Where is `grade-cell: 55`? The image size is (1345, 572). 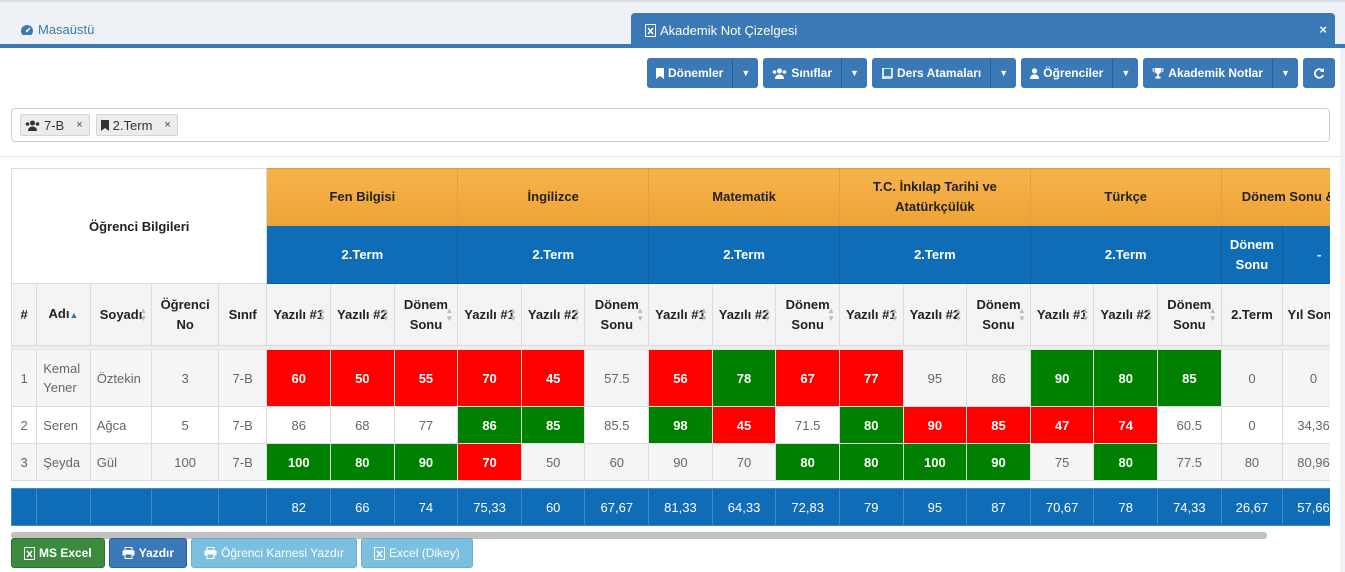
grade-cell: 55 is located at coordinates (426, 378).